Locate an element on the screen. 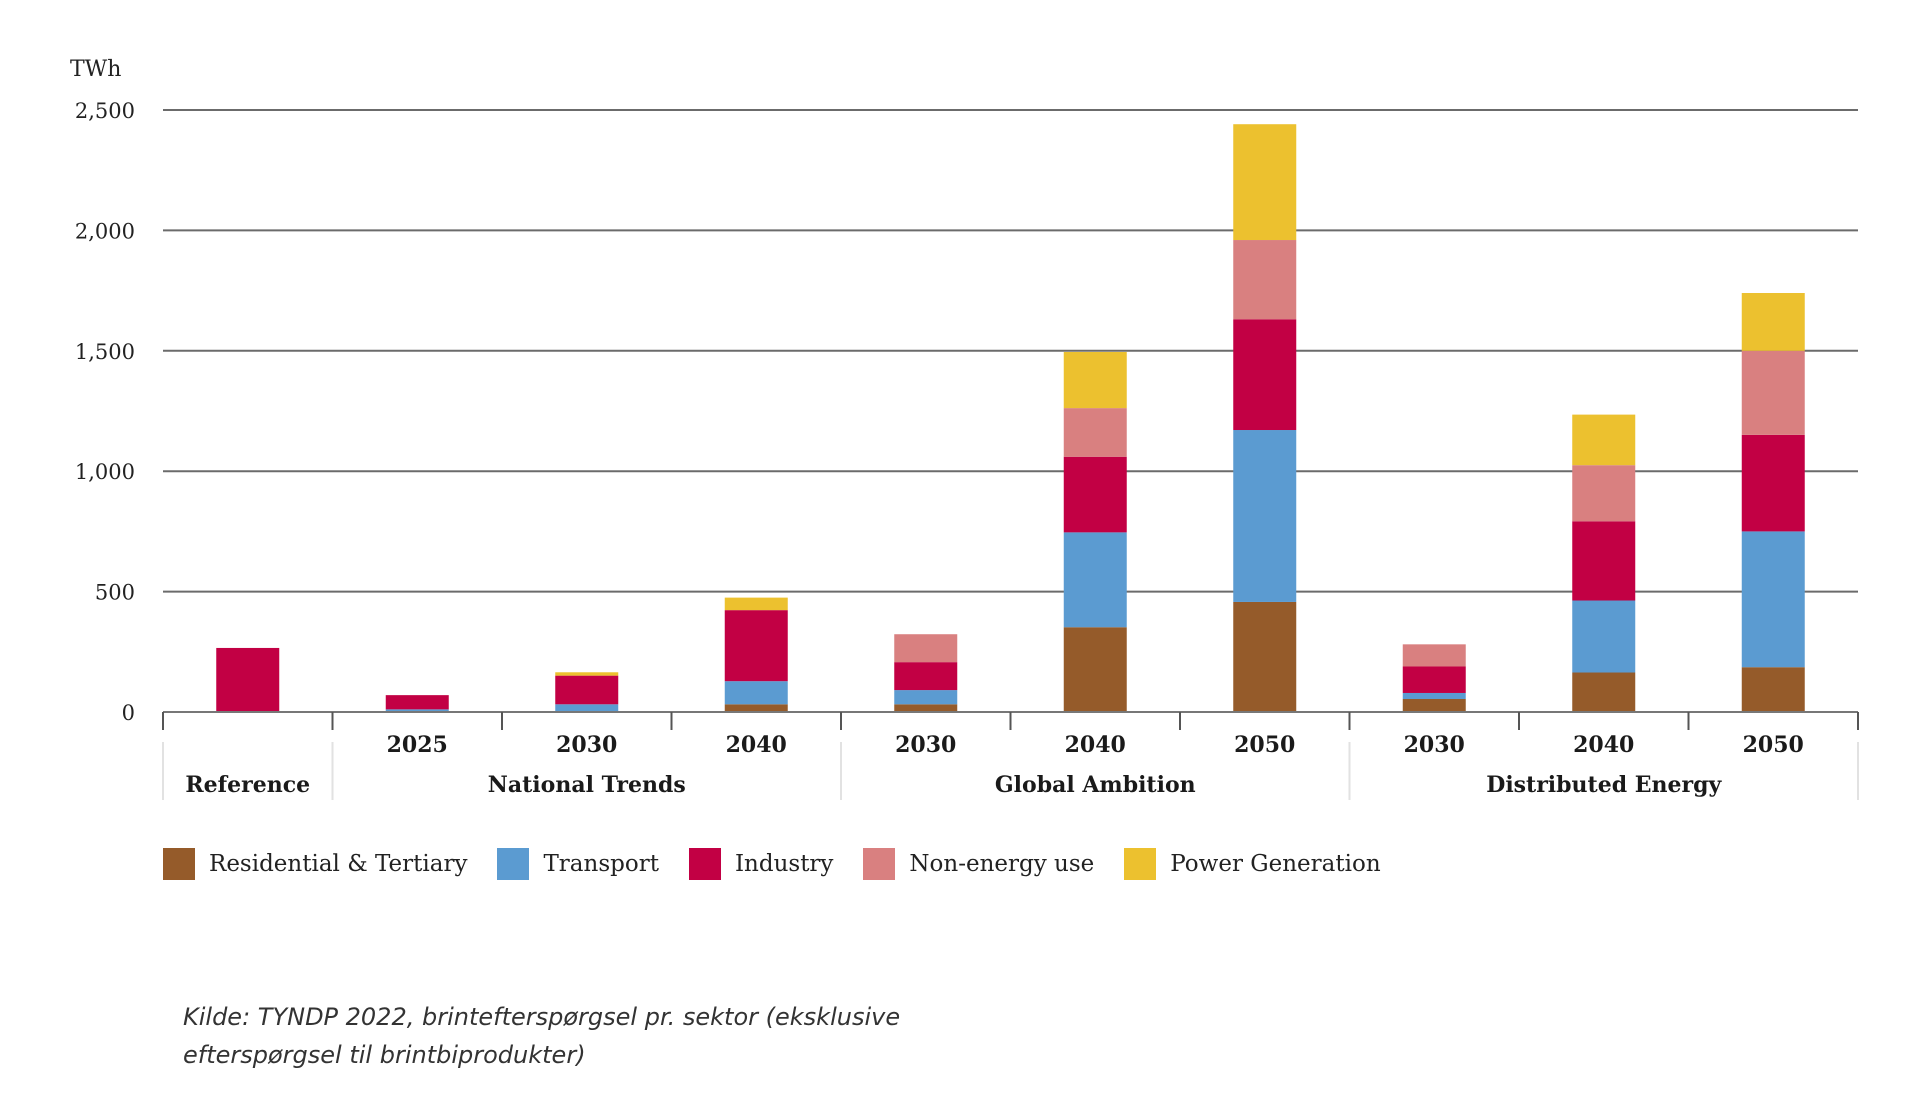 This screenshot has height=1107, width=1920. legend-item: Transport is located at coordinates (578, 864).